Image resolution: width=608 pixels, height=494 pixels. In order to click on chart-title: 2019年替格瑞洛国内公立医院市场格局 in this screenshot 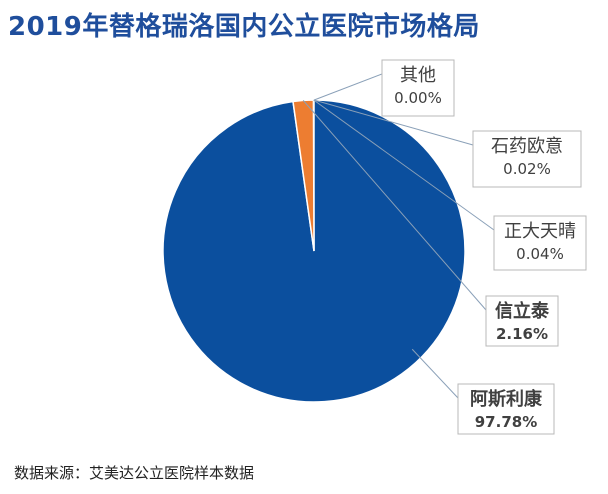, I will do `click(244, 27)`.